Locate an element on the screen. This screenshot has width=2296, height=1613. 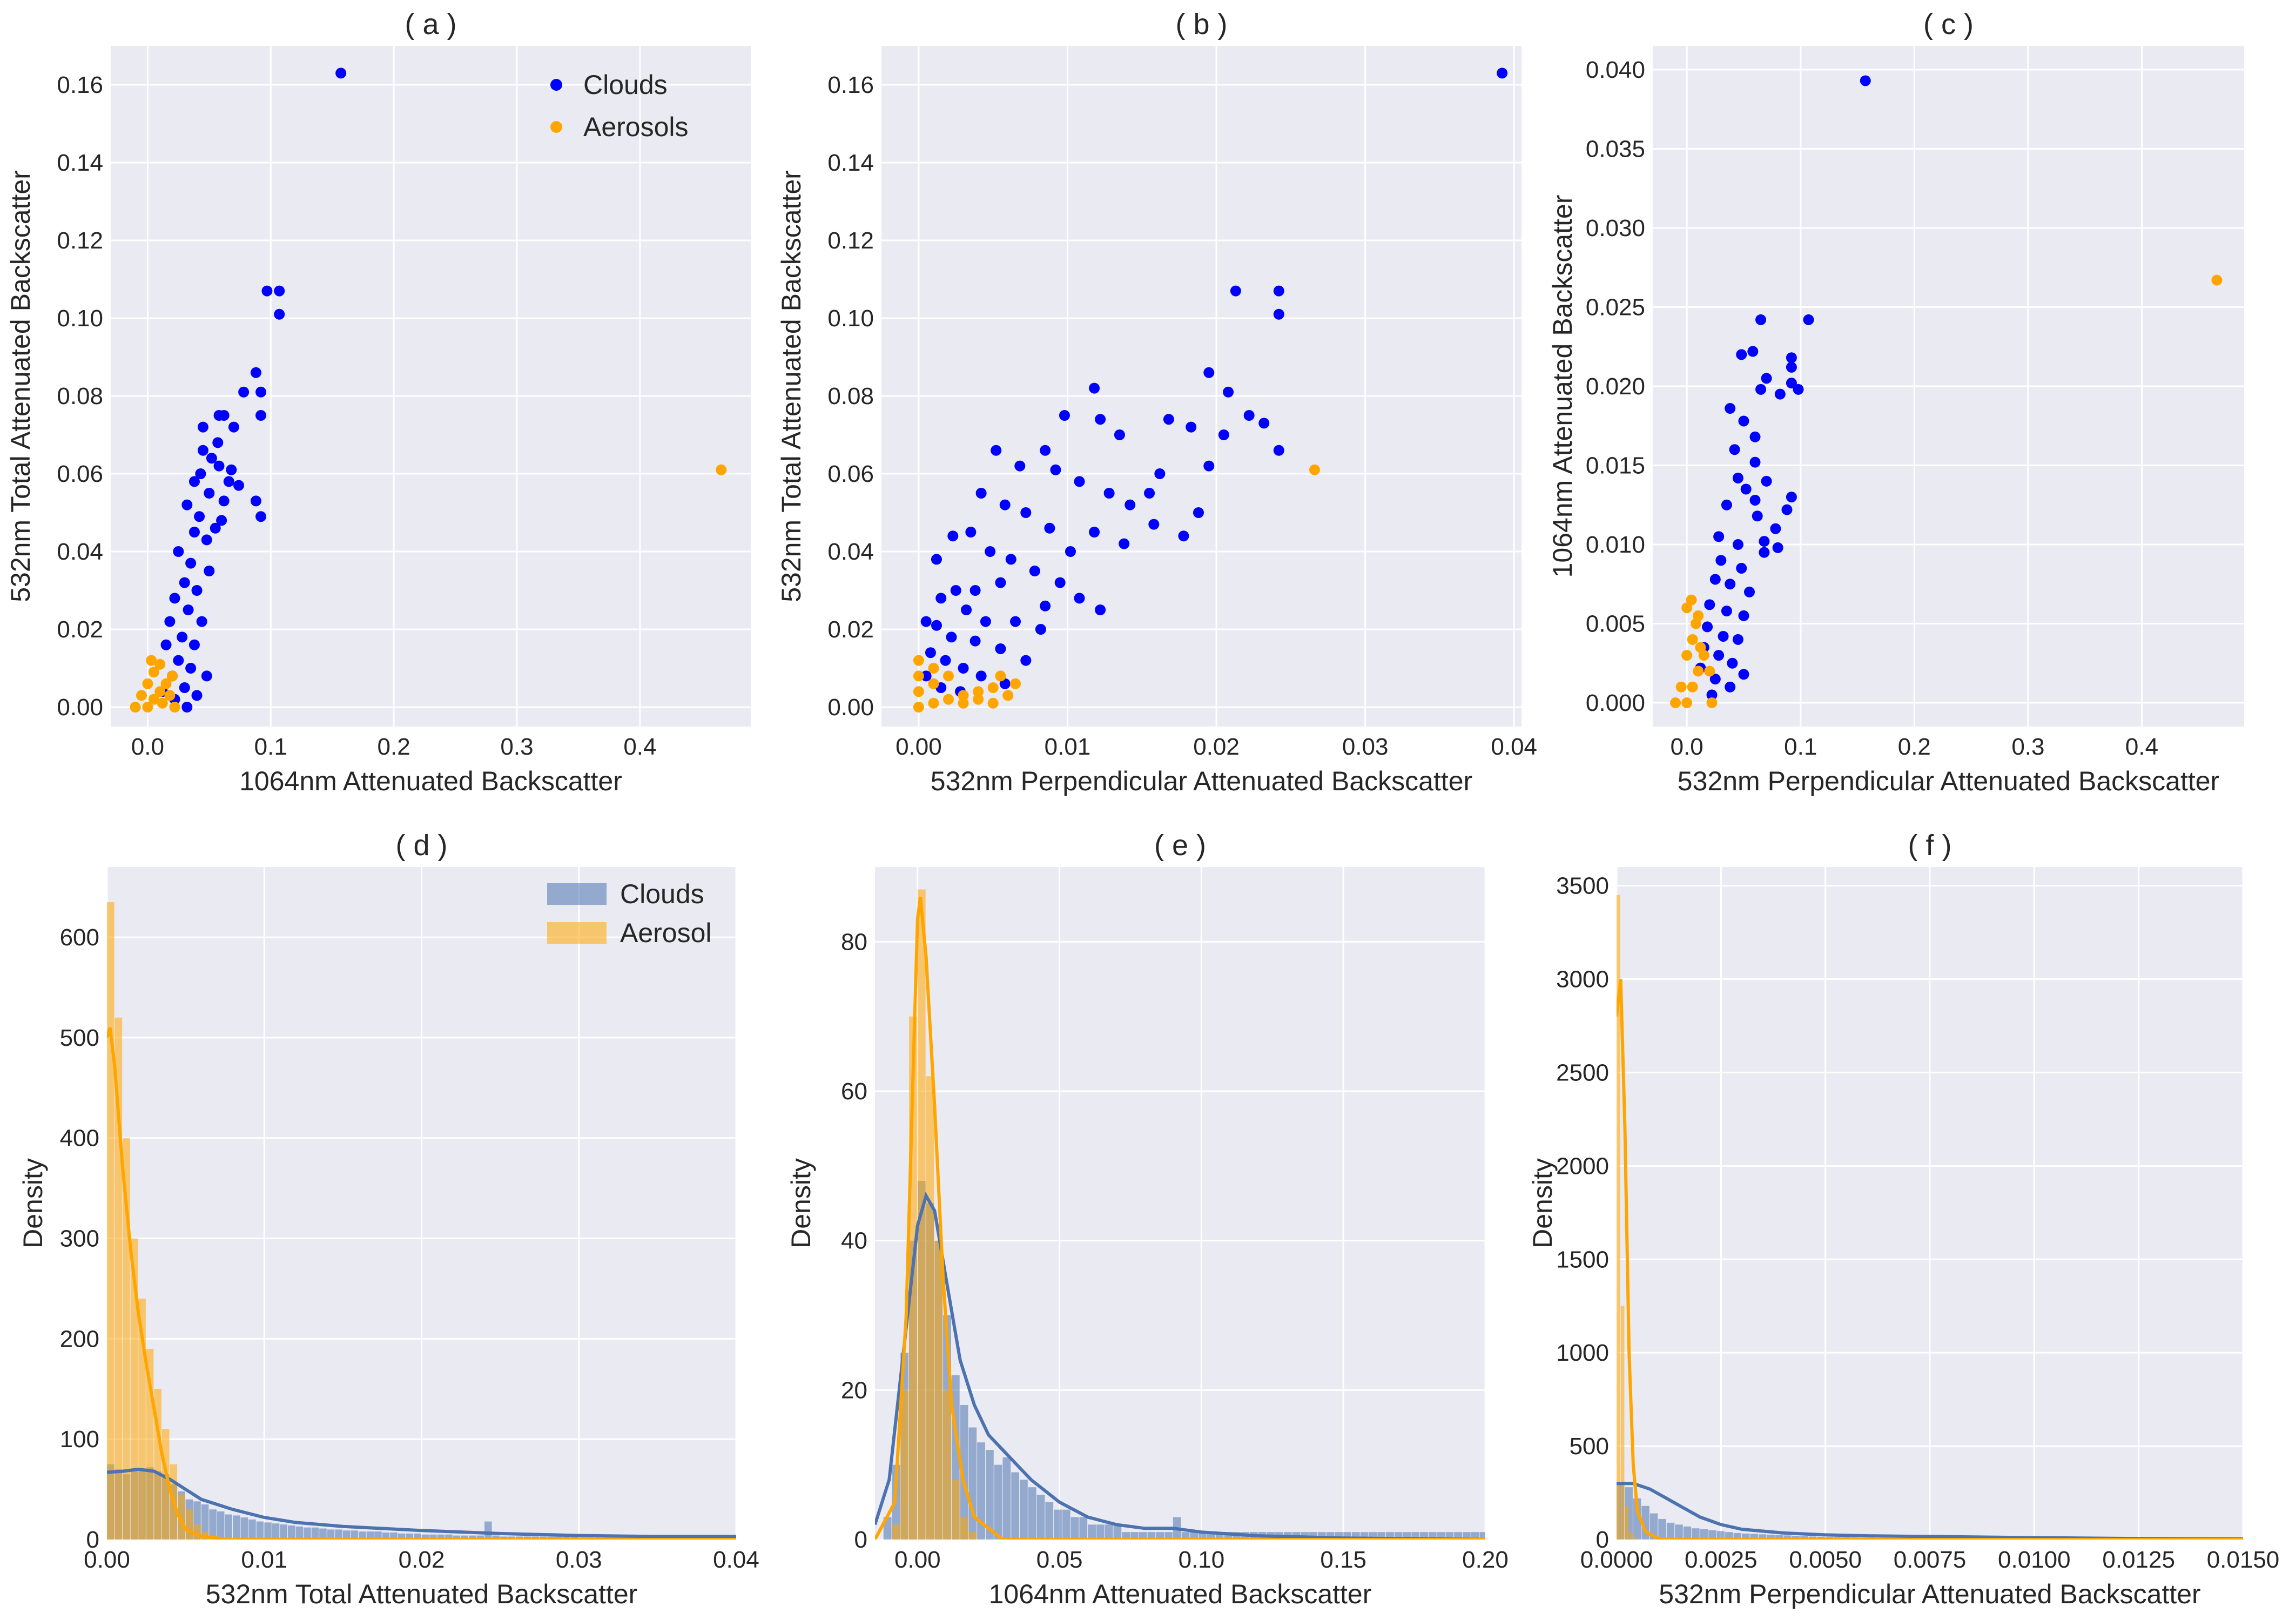
x-tick-label: 0.20 is located at coordinates (1485, 1560).